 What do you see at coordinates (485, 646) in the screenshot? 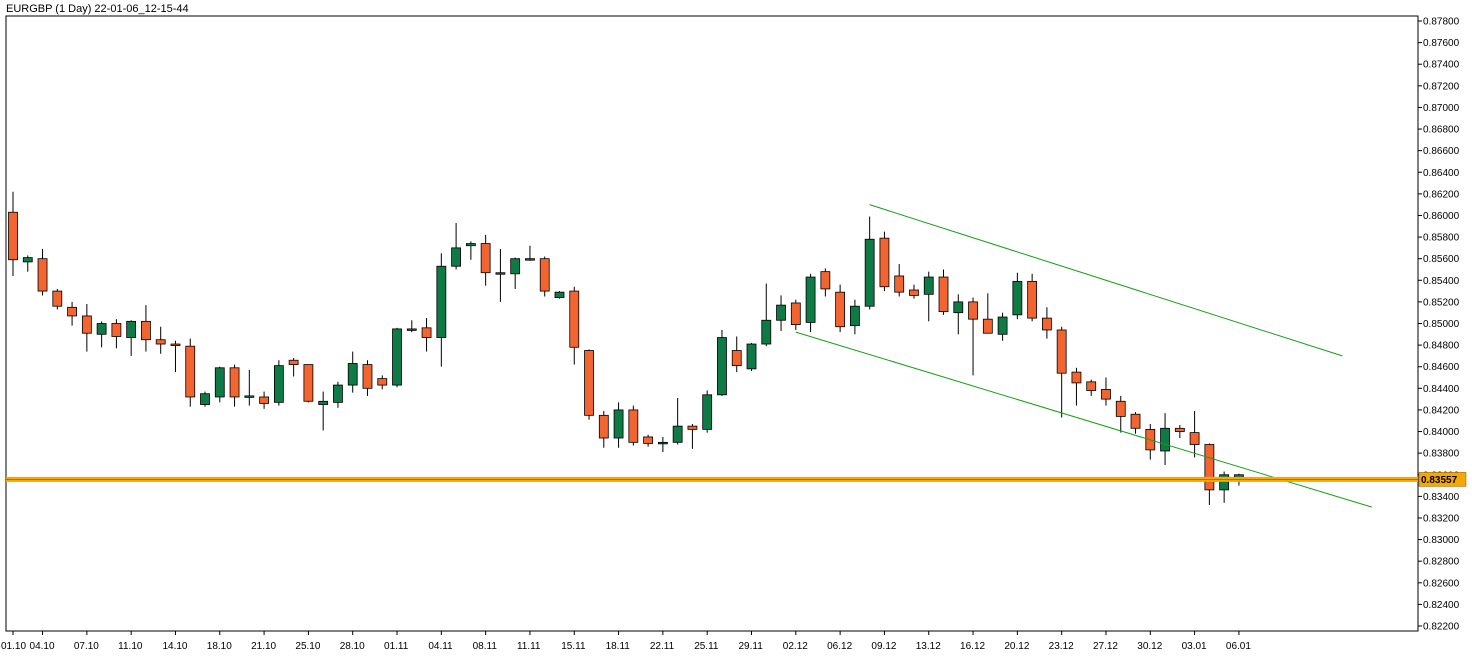
I see `x-tick-label: 08.11` at bounding box center [485, 646].